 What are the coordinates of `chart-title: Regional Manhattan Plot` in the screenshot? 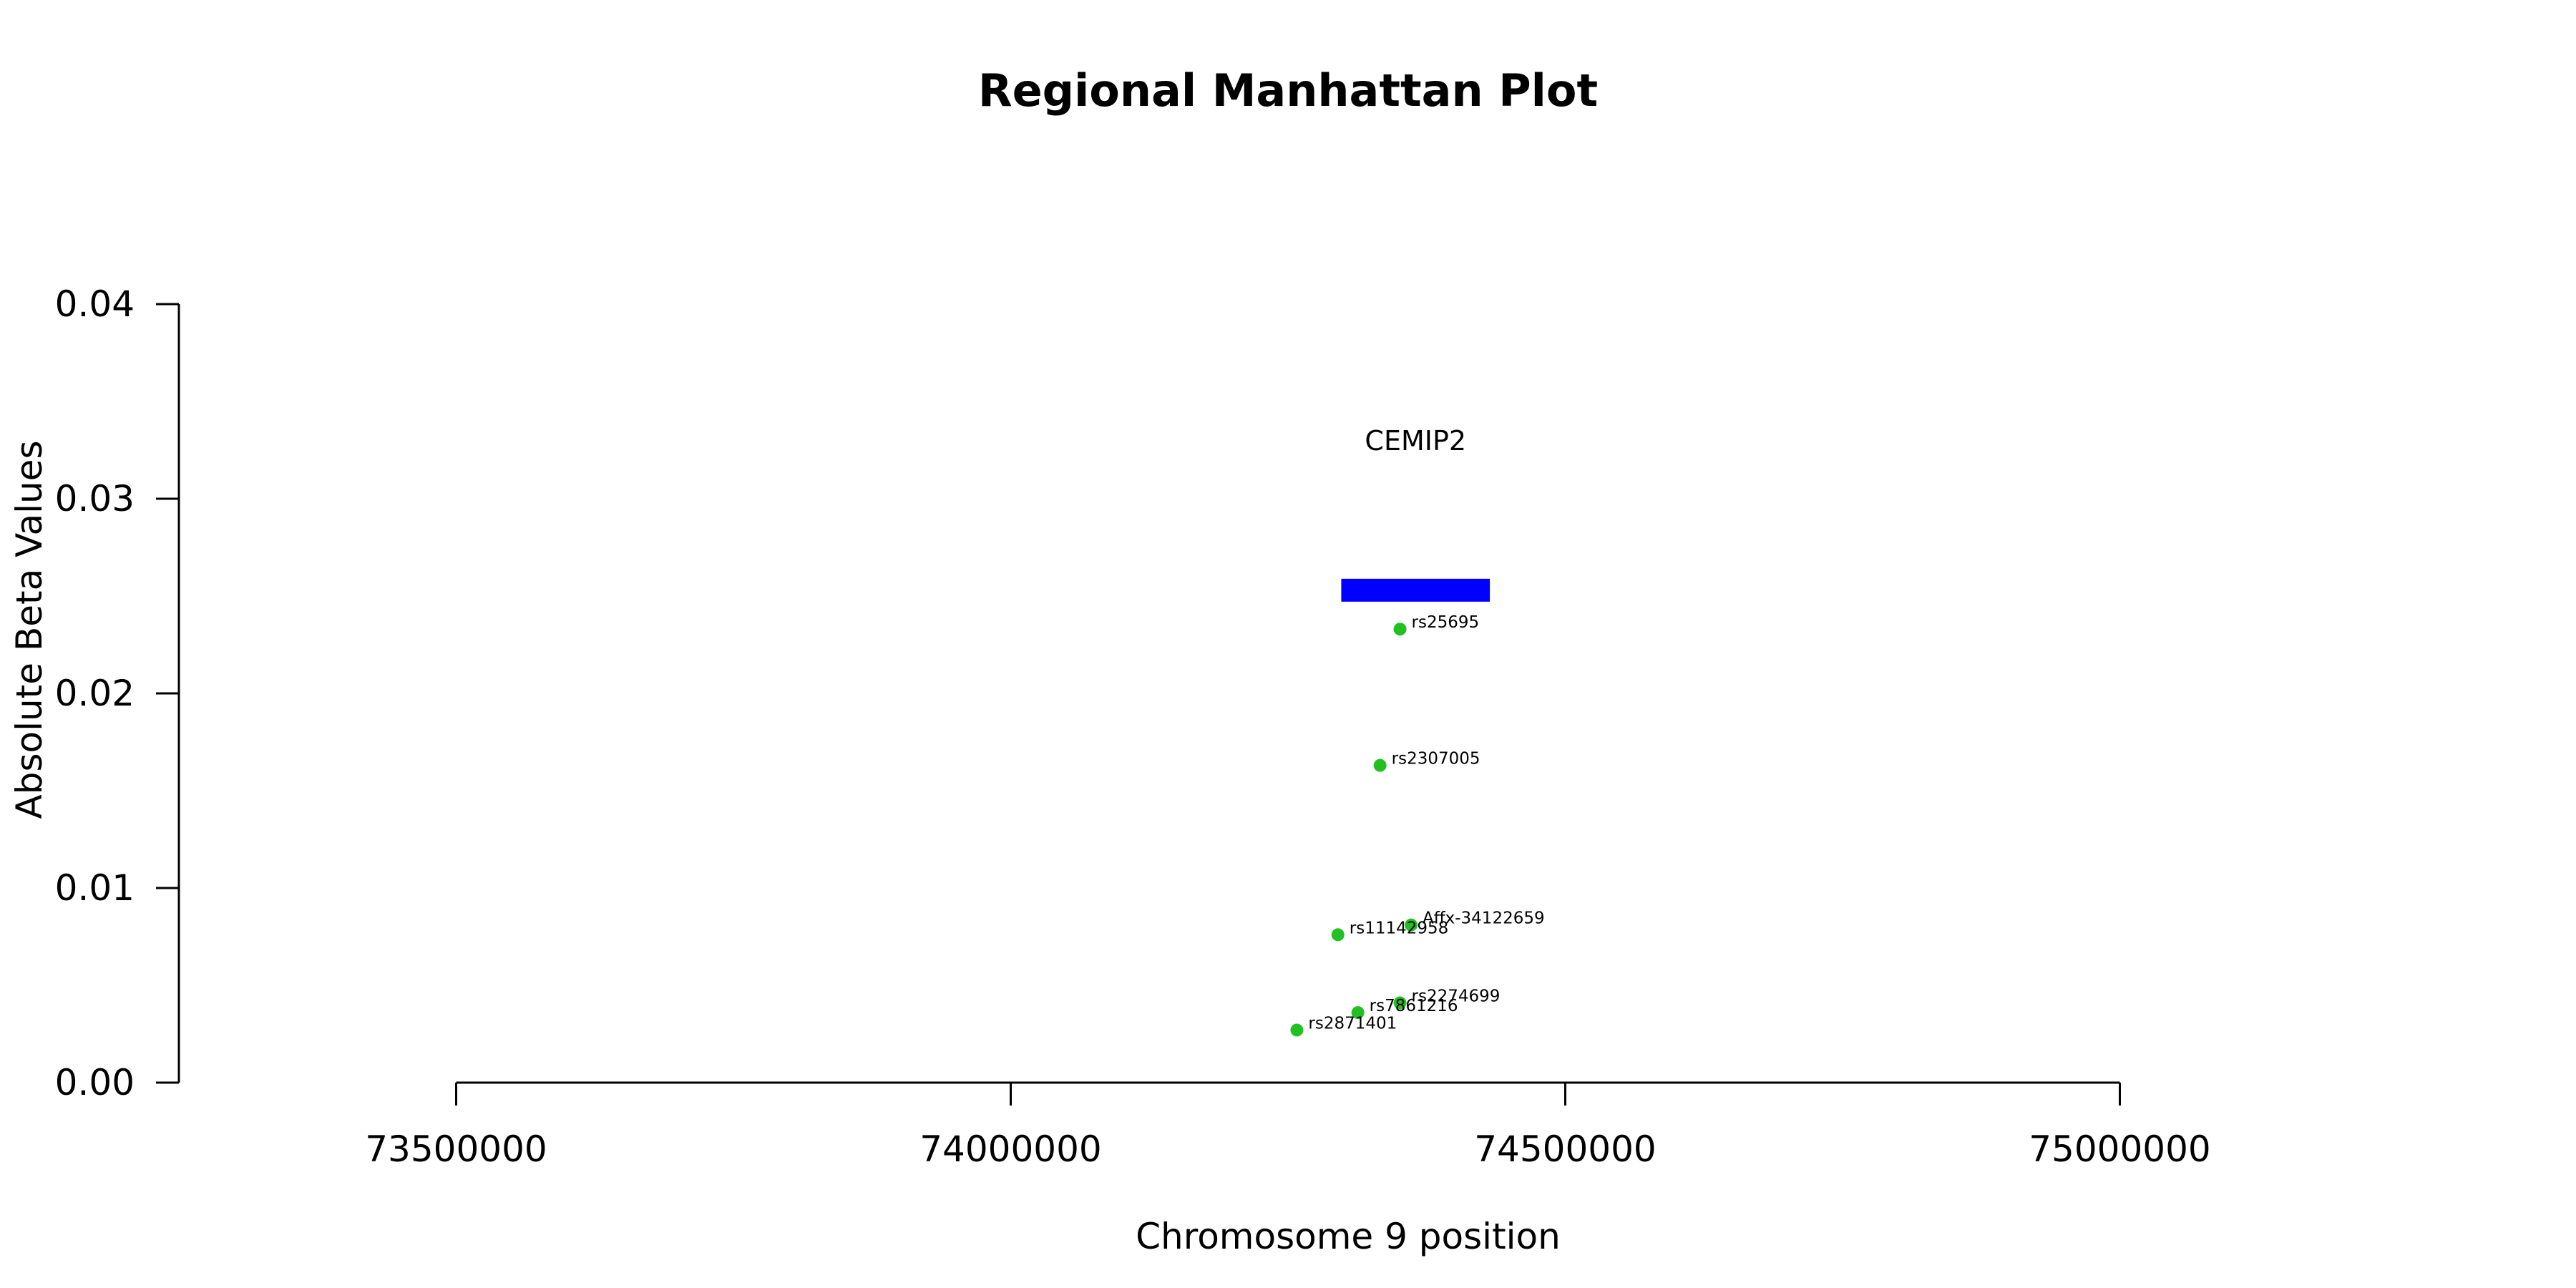 It's located at (1288, 90).